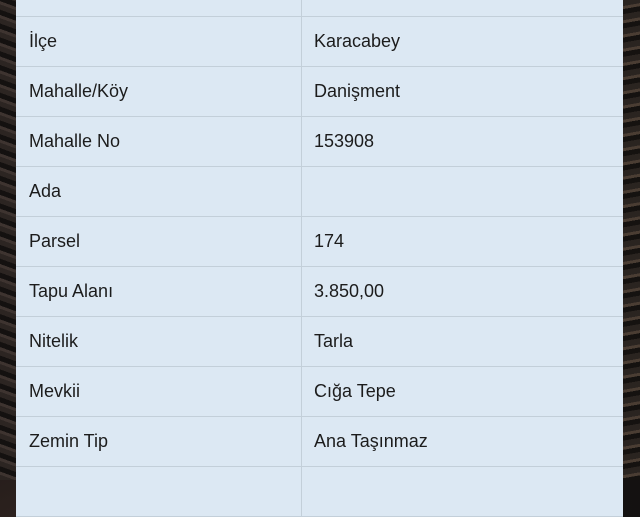  What do you see at coordinates (159, 141) in the screenshot?
I see `row-label: Mahalle No` at bounding box center [159, 141].